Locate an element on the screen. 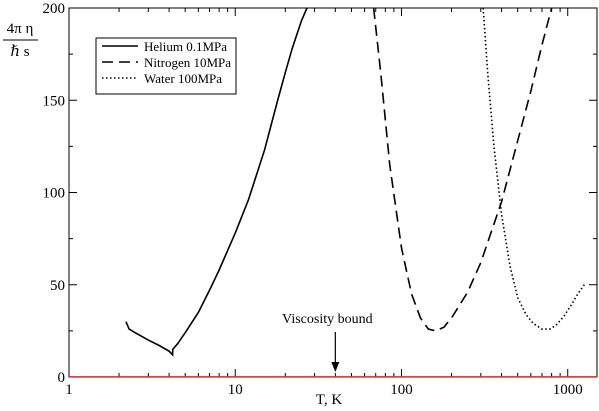  annotation-text: Viscosity bound is located at coordinates (327, 319).